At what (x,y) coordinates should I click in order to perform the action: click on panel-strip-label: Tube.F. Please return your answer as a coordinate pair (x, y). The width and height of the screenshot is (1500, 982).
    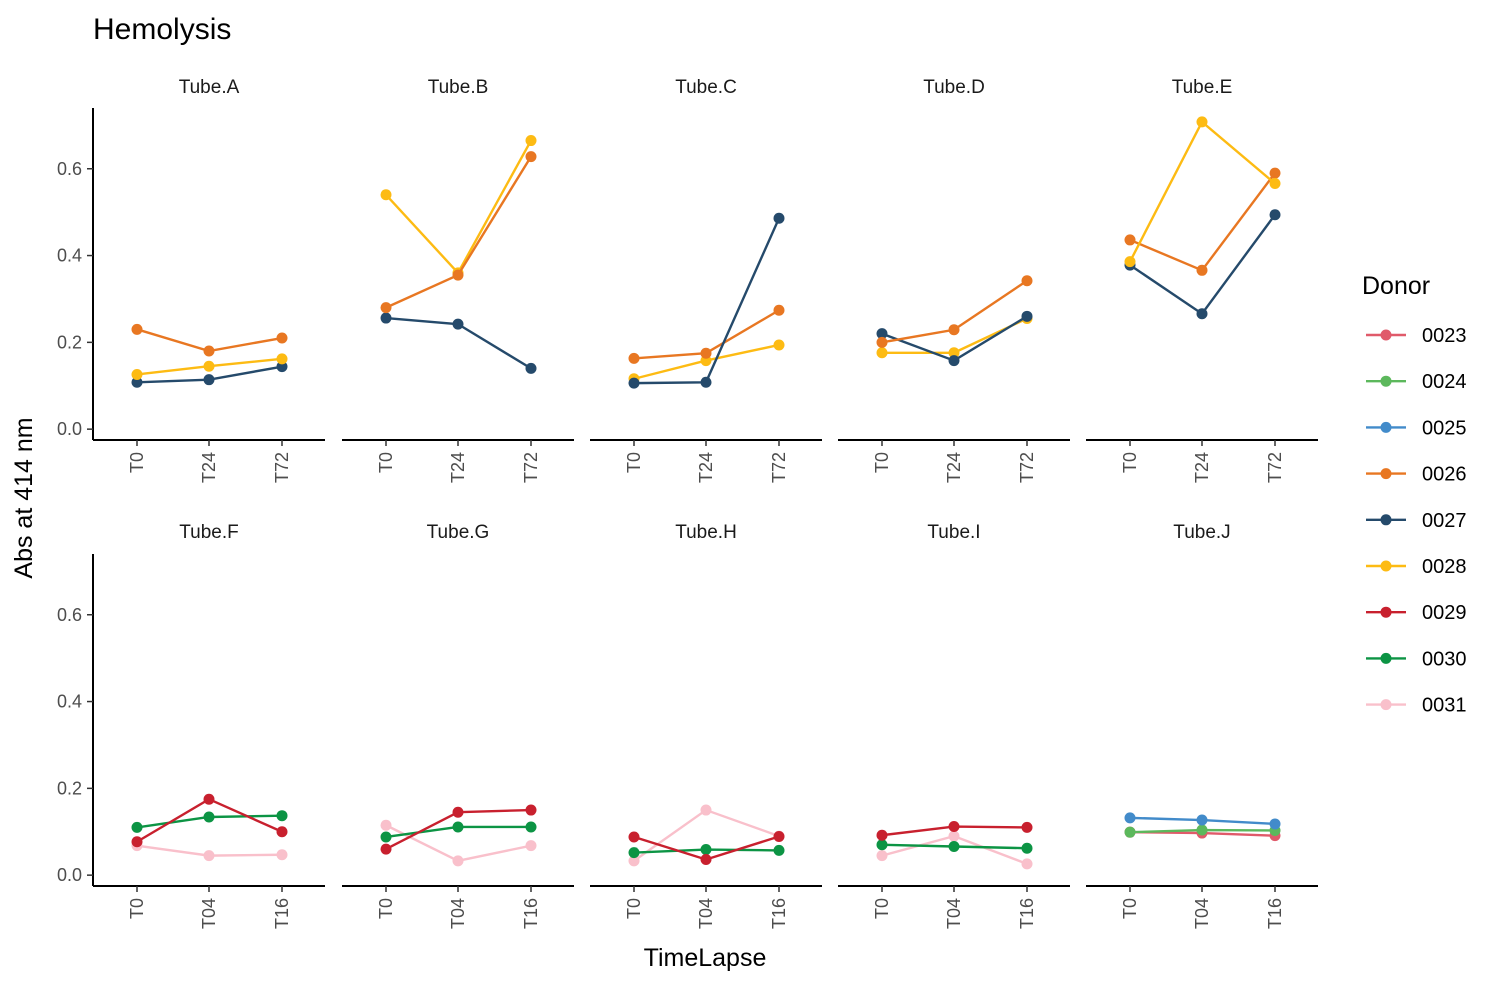
    Looking at the image, I should click on (209, 532).